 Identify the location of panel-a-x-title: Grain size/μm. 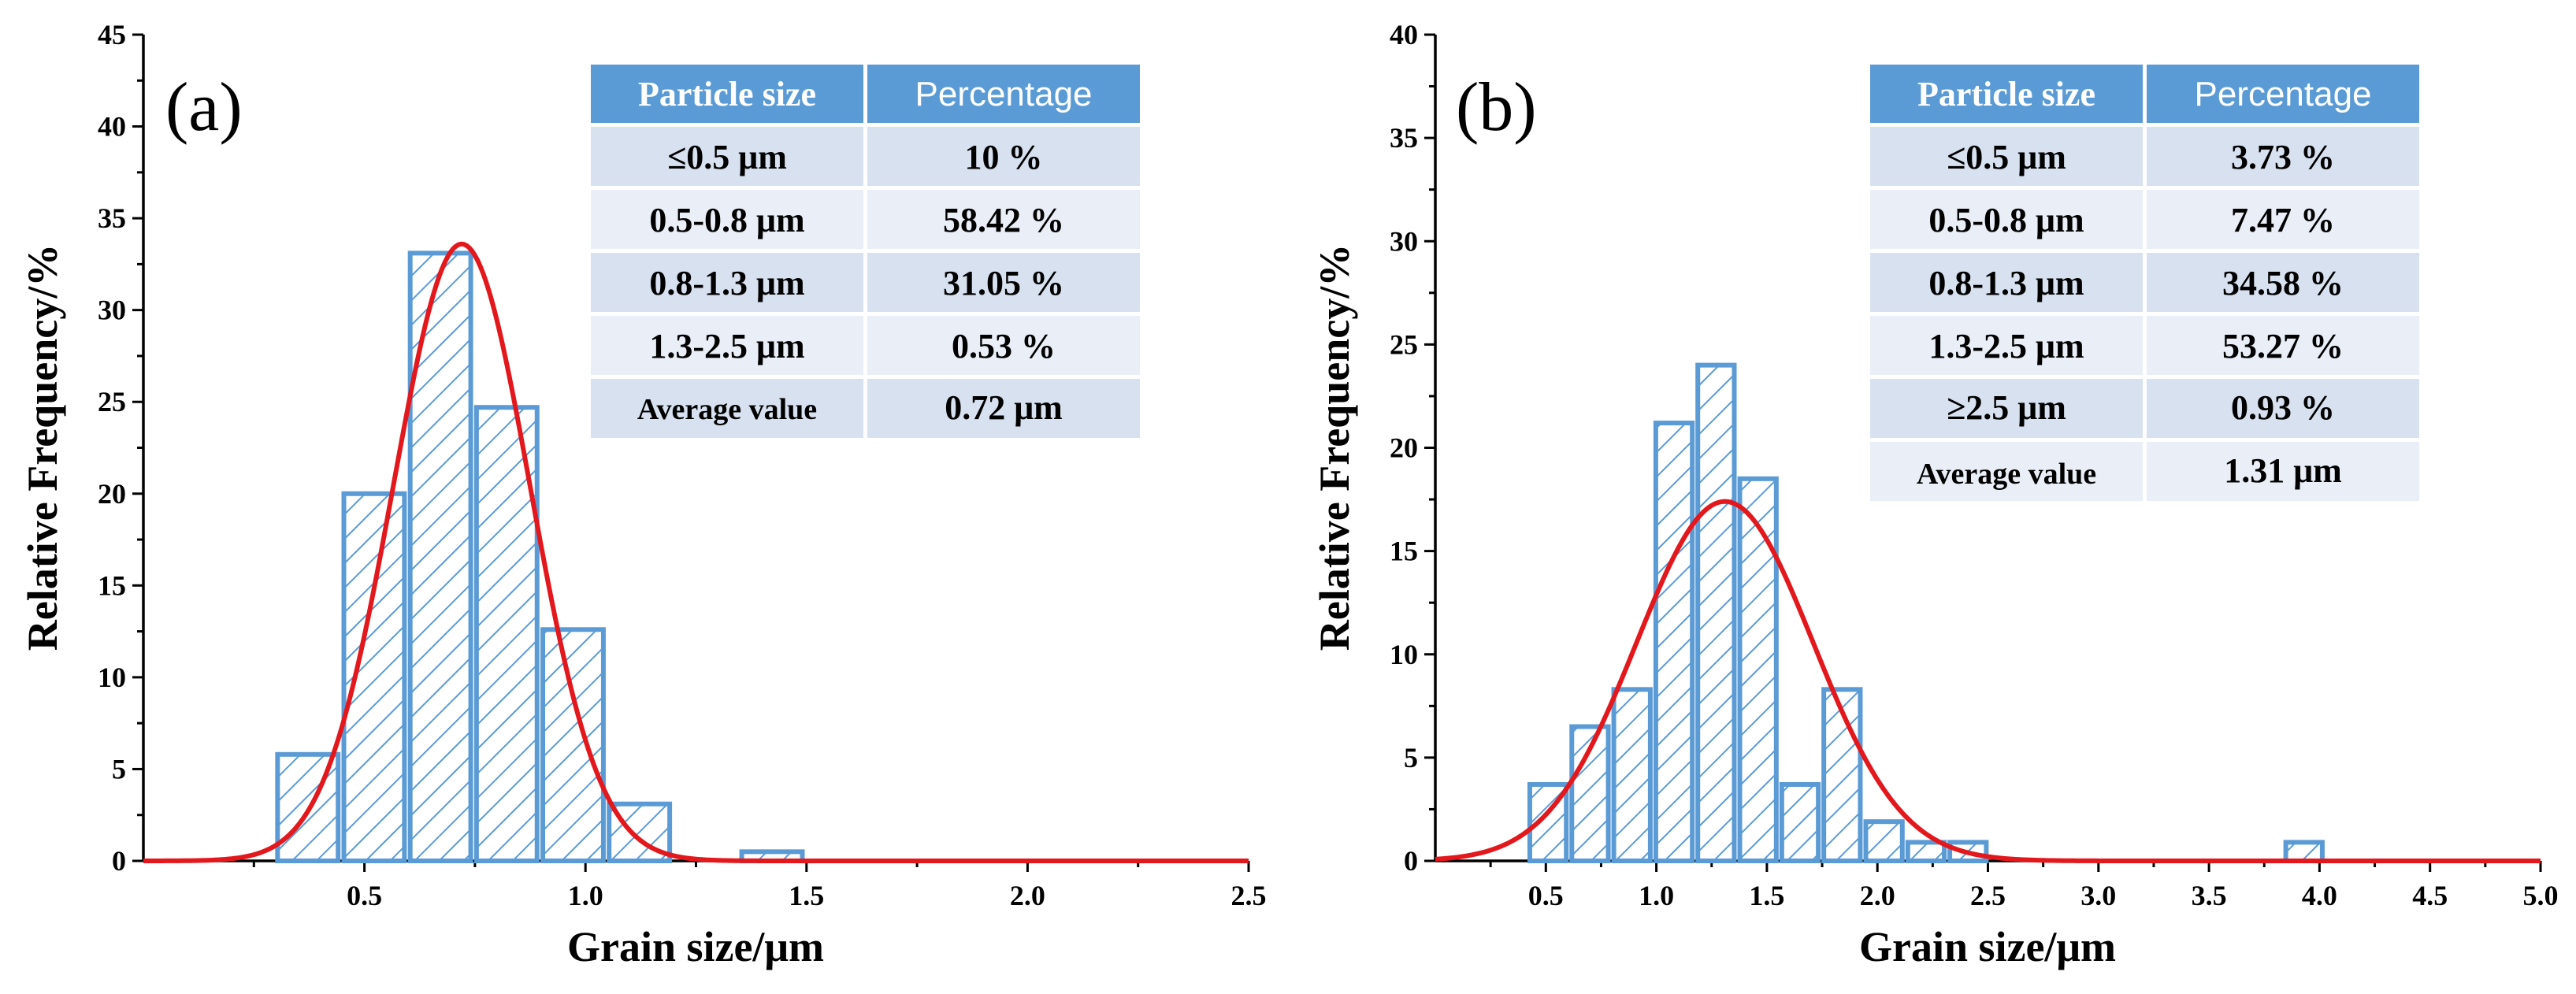
(695, 946).